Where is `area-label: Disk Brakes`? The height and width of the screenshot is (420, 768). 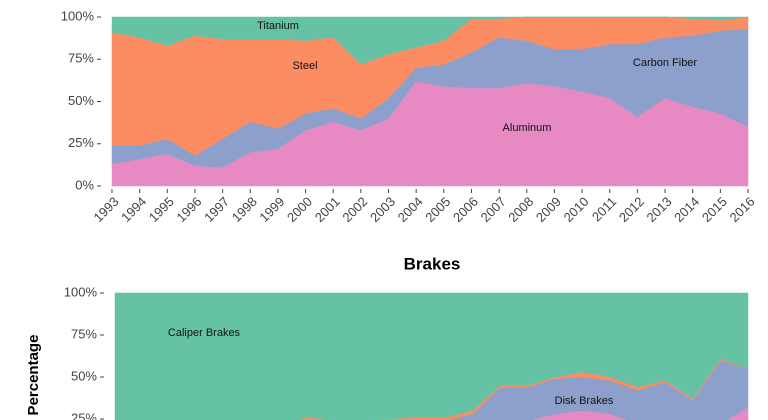
area-label: Disk Brakes is located at coordinates (584, 401).